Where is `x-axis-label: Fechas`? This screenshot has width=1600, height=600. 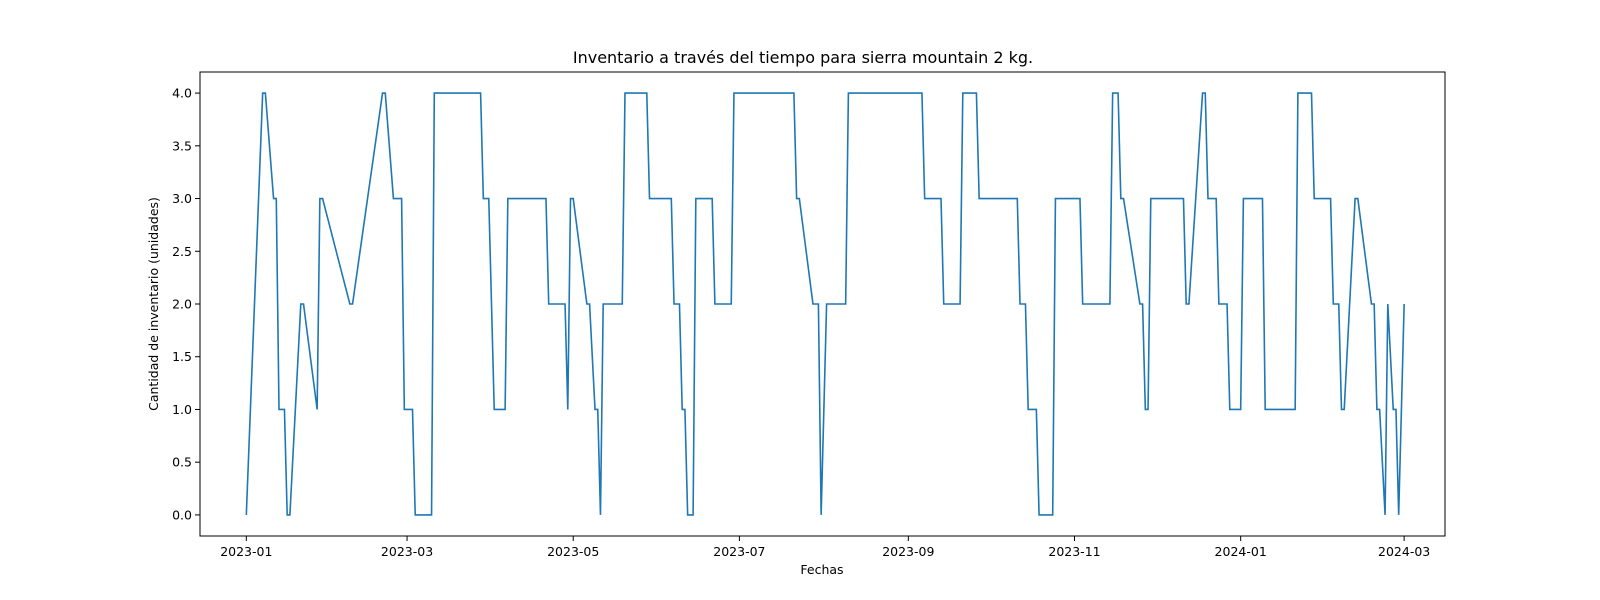 x-axis-label: Fechas is located at coordinates (821, 569).